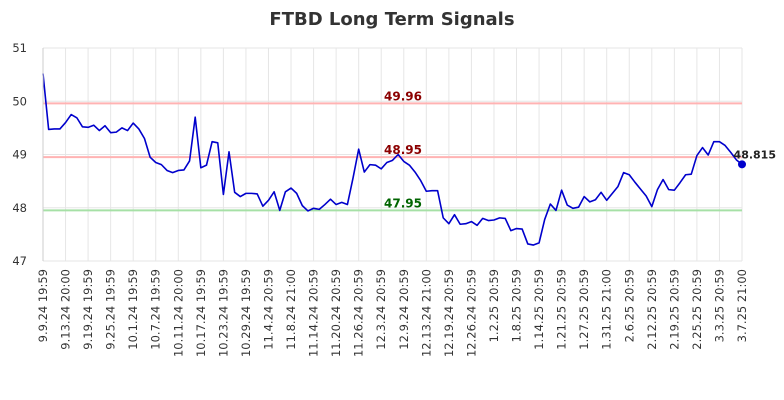  Describe the element at coordinates (517, 305) in the screenshot. I see `x-tick-label: 1.8.25 20:59` at that location.